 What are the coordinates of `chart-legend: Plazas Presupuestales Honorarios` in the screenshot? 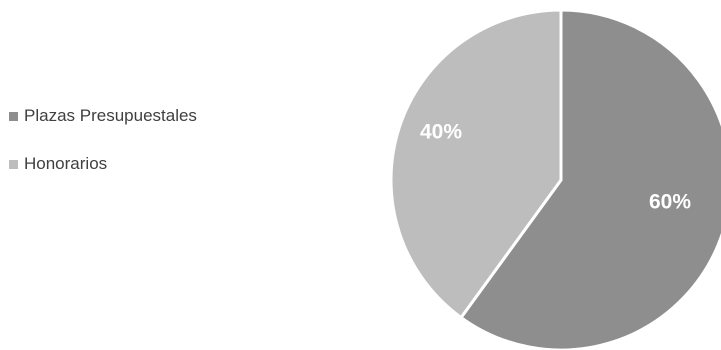 It's located at (103, 154).